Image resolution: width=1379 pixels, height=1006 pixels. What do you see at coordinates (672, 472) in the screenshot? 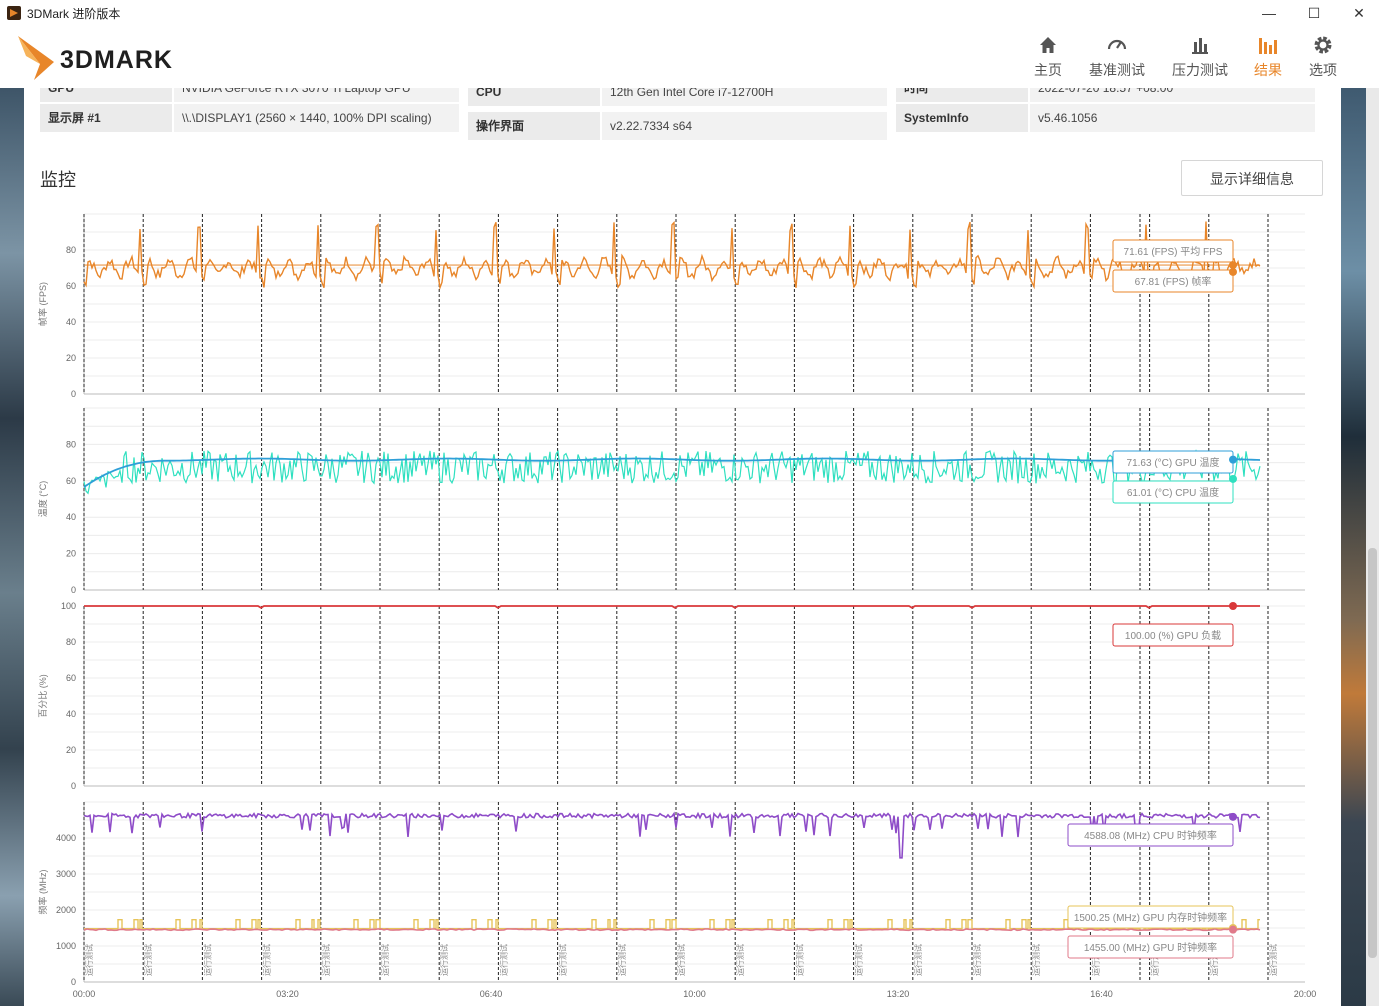
I see `series-cpu-temp` at bounding box center [672, 472].